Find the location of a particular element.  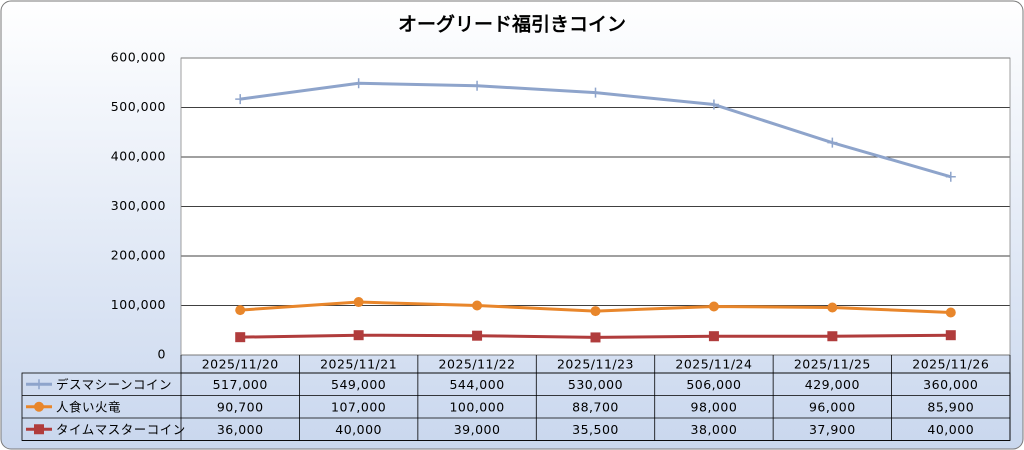

x-tick-label: 2025/11/25 is located at coordinates (832, 364).